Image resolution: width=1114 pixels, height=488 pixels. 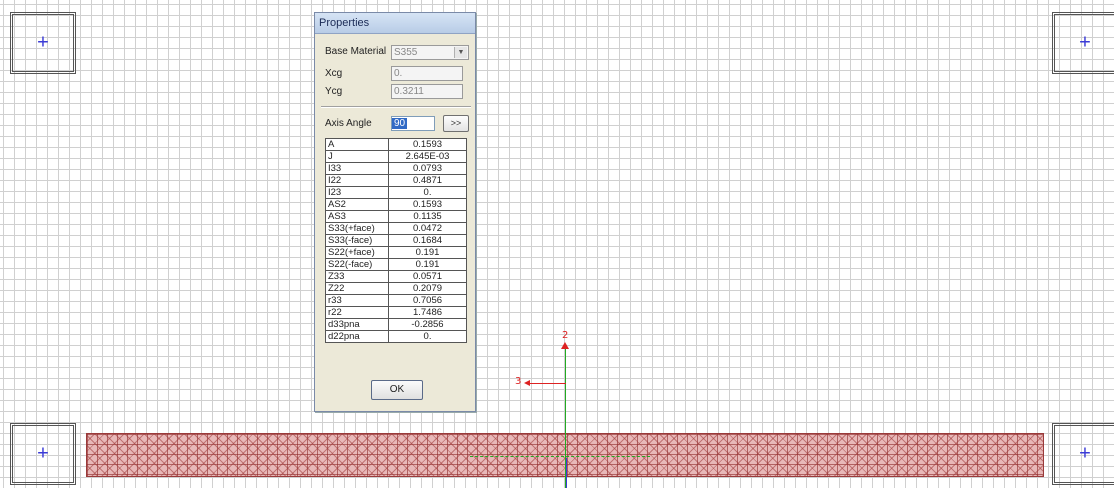 What do you see at coordinates (357, 204) in the screenshot?
I see `property-name: AS2` at bounding box center [357, 204].